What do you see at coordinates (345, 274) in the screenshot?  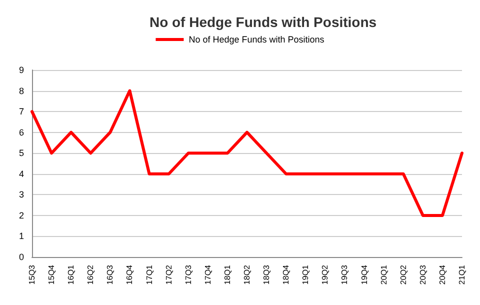 I see `x-tick-label: 19Q3` at bounding box center [345, 274].